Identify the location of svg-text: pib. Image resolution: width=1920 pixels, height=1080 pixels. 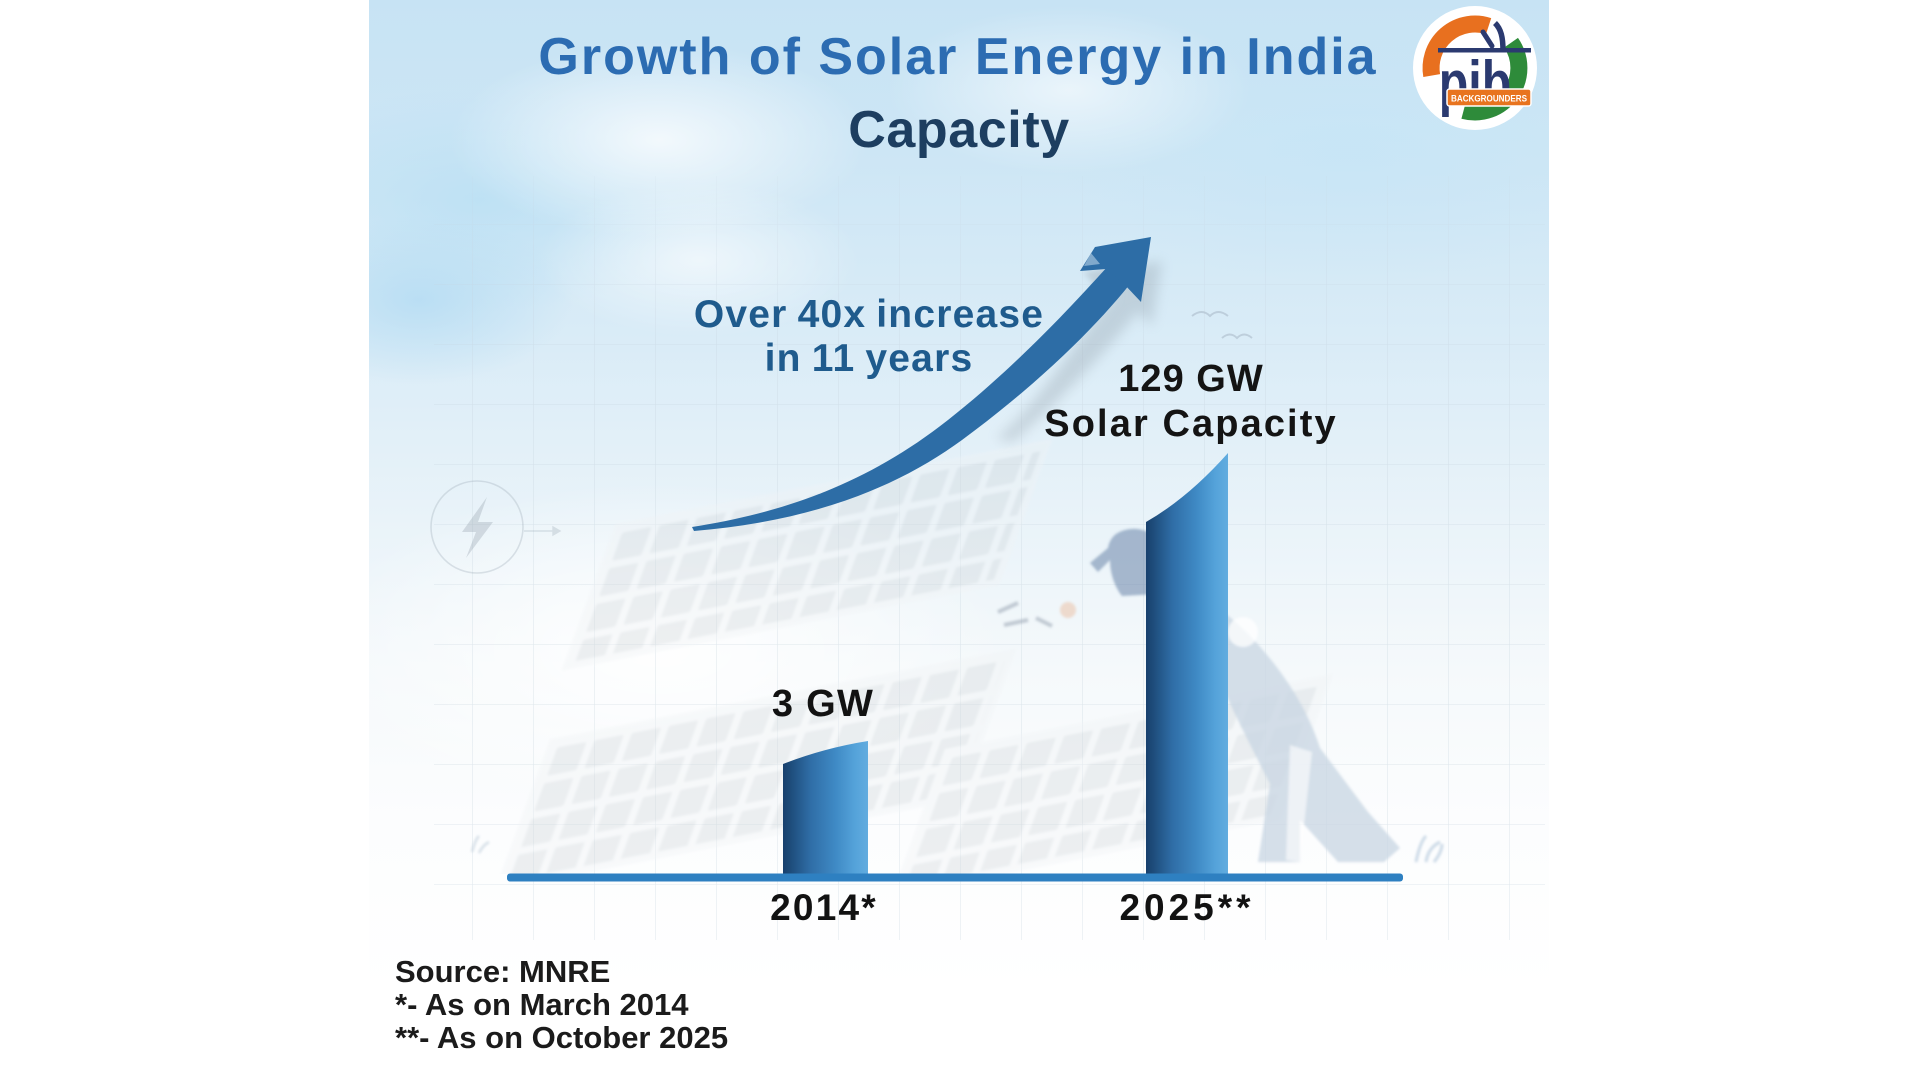
(1475, 82).